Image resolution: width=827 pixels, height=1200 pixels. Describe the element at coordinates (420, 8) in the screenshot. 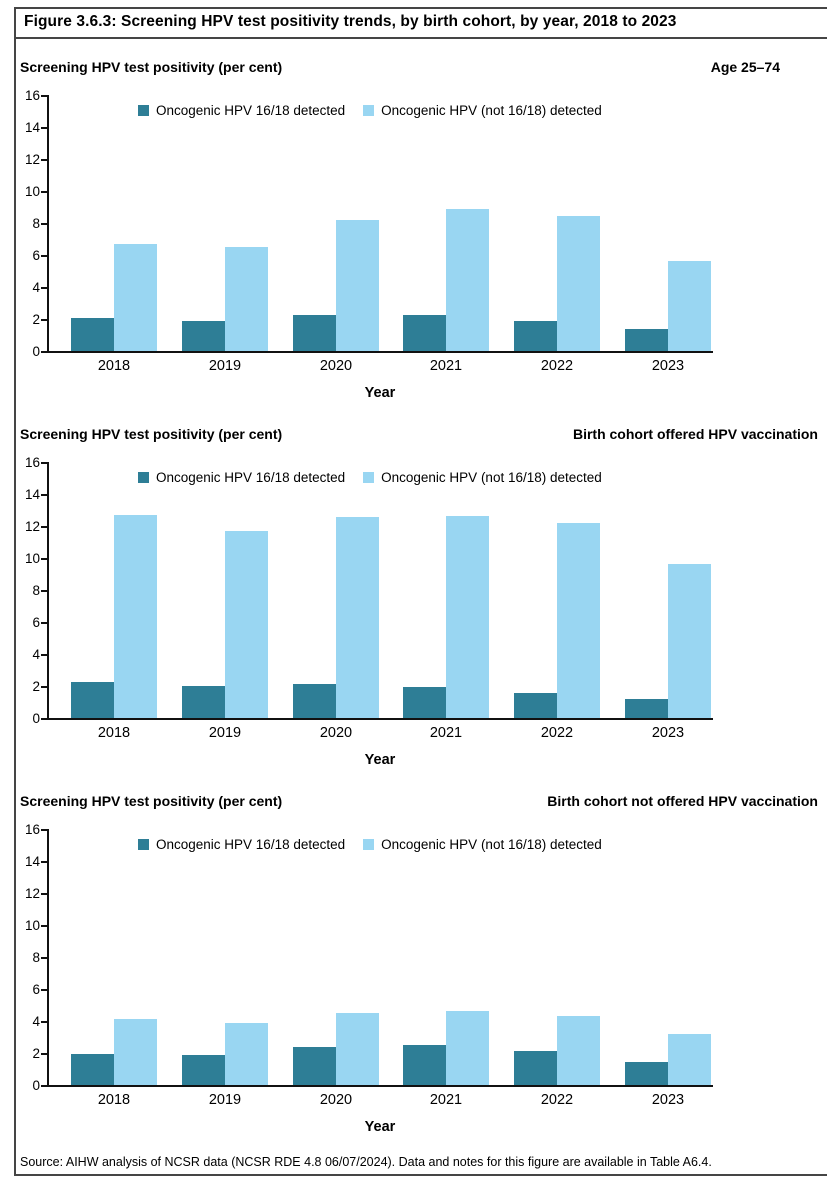

I see `frame-top-line` at that location.